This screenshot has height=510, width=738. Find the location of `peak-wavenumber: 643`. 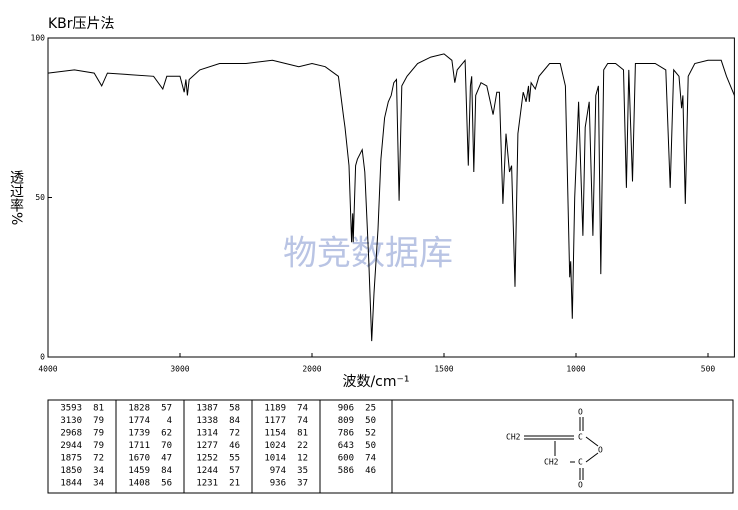

peak-wavenumber: 643 is located at coordinates (346, 446).